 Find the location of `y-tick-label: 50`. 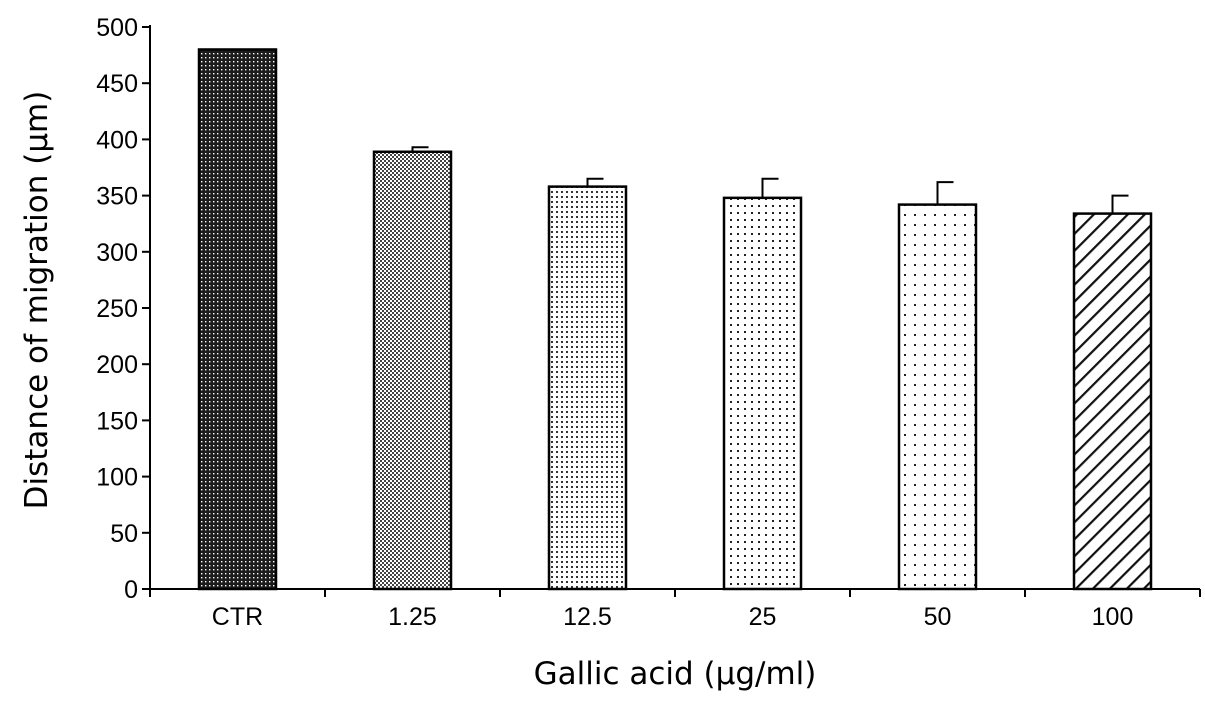

y-tick-label: 50 is located at coordinates (124, 534).